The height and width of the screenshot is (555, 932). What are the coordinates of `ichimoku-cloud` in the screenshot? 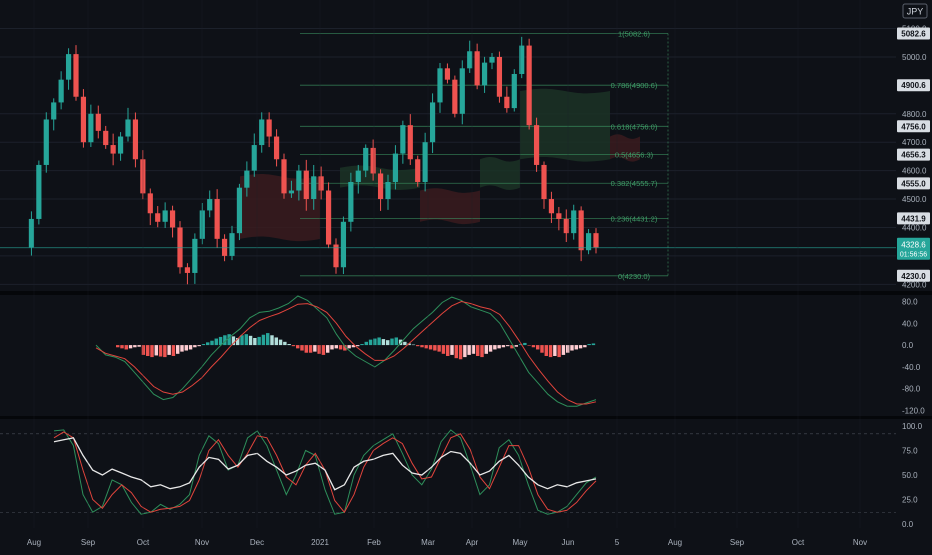 It's located at (500, 173).